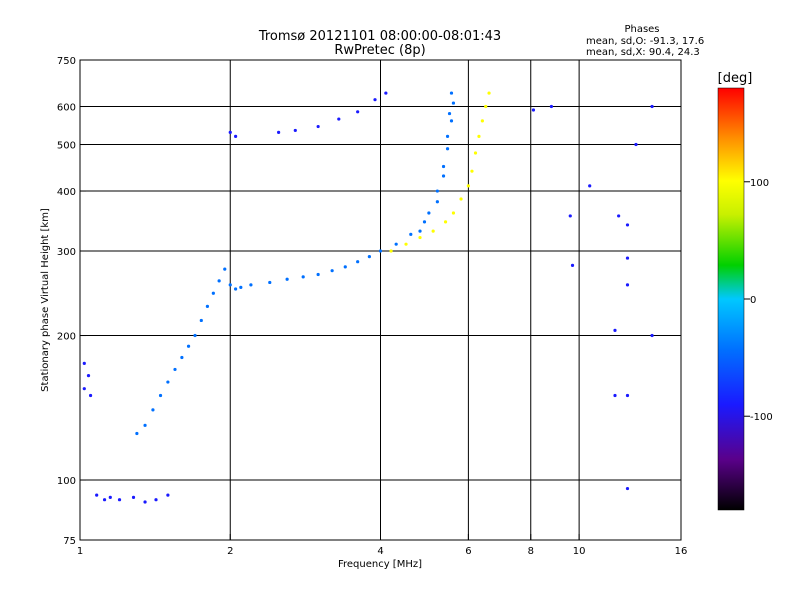  I want to click on colorbar-tick-label: 0, so click(753, 300).